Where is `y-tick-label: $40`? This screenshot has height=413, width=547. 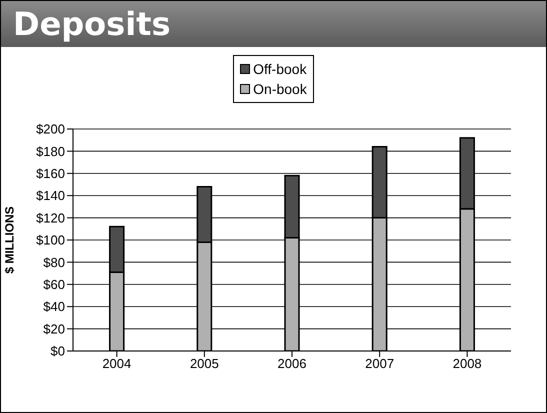
y-tick-label: $40 is located at coordinates (54, 306).